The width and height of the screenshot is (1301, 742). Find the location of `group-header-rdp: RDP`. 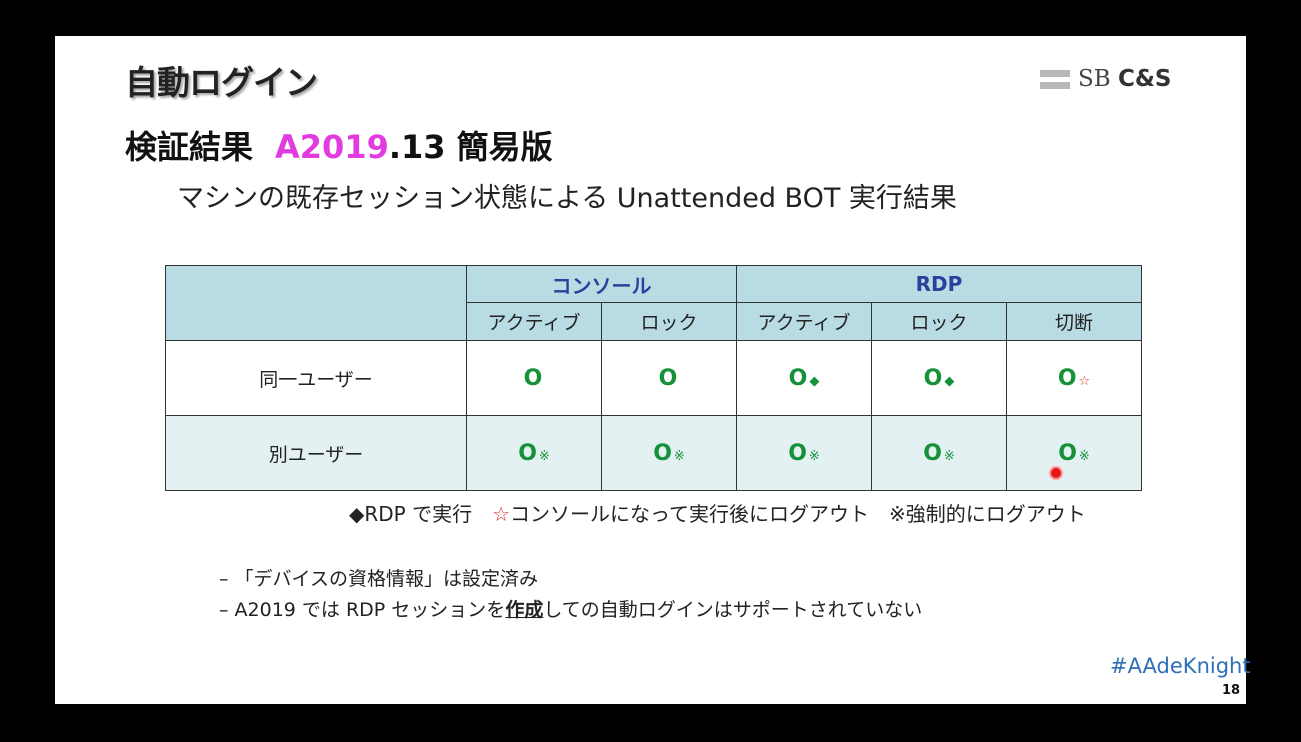

group-header-rdp: RDP is located at coordinates (939, 284).